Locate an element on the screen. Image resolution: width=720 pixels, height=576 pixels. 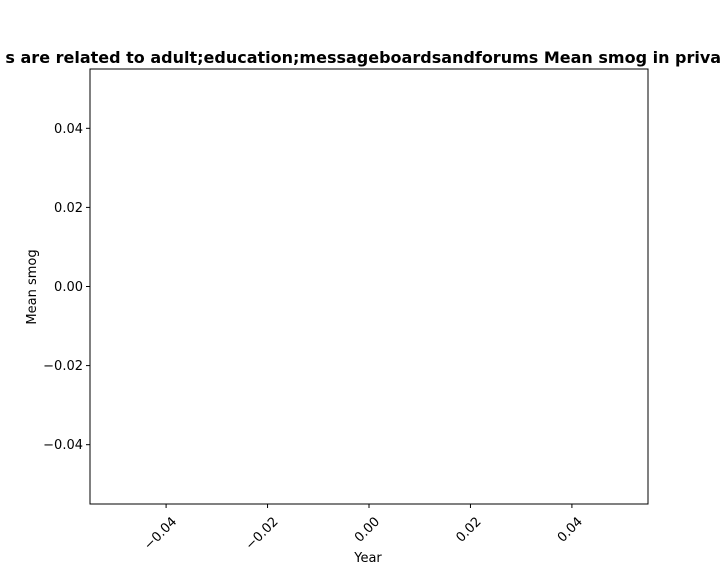
x-axis-ticks: −0.04 −0.02 0.00 0.02 0.04 is located at coordinates (363, 528).